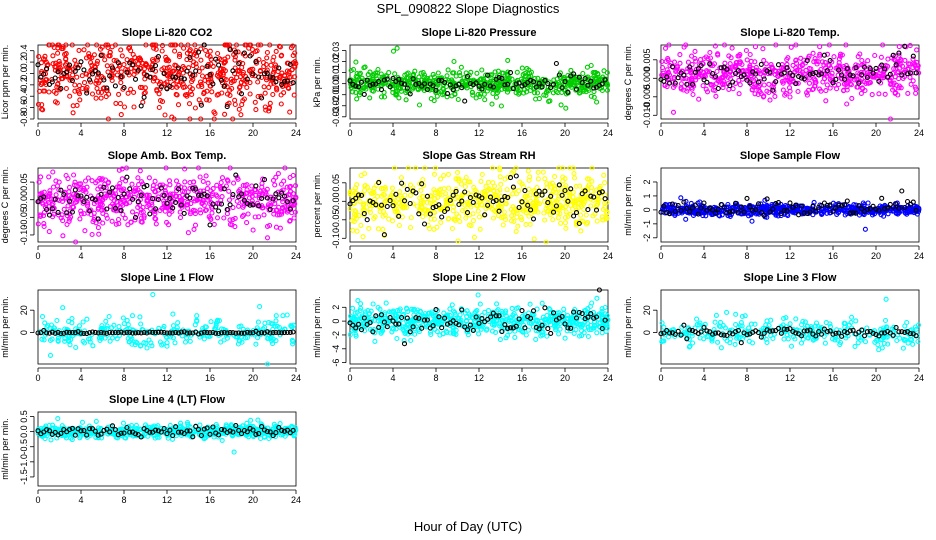  What do you see at coordinates (703, 256) in the screenshot?
I see `x-tick-label: 4` at bounding box center [703, 256].